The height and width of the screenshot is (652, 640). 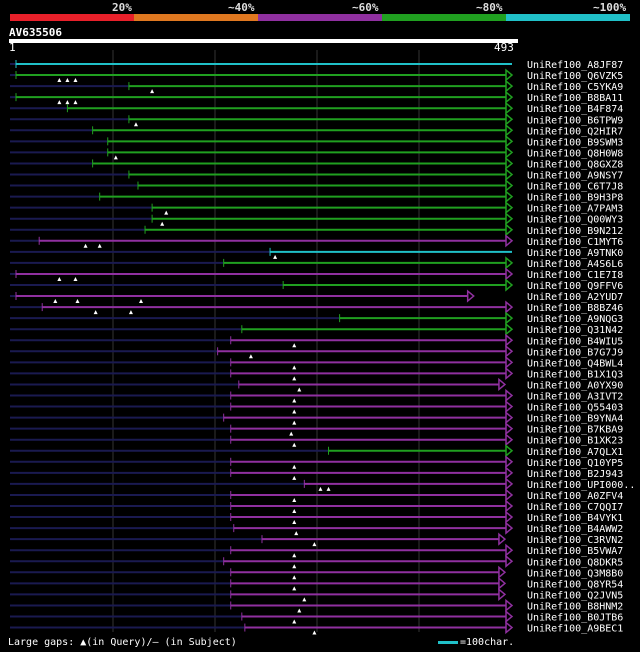 What do you see at coordinates (575, 65) in the screenshot?
I see `hit-label: UniRef100_A8JF87` at bounding box center [575, 65].